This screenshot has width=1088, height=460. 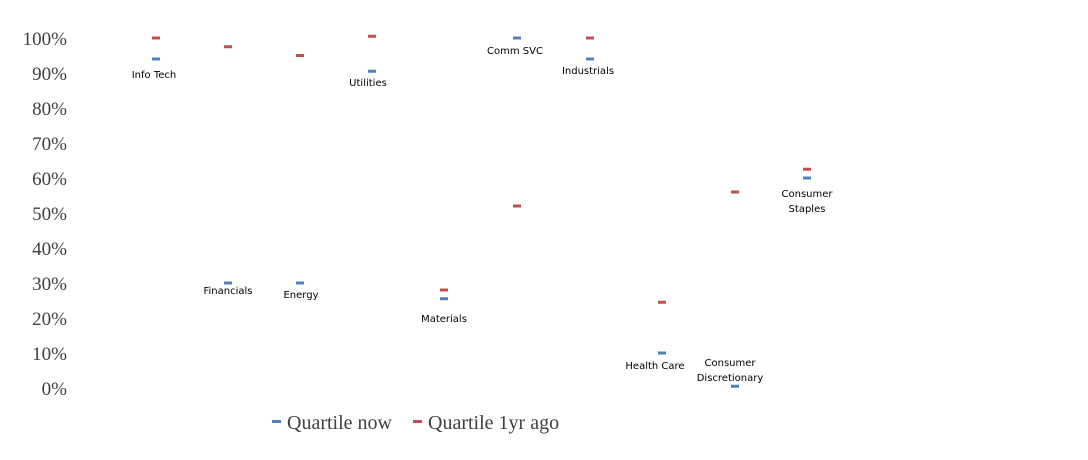 What do you see at coordinates (154, 75) in the screenshot?
I see `category-label-0: Info Tech` at bounding box center [154, 75].